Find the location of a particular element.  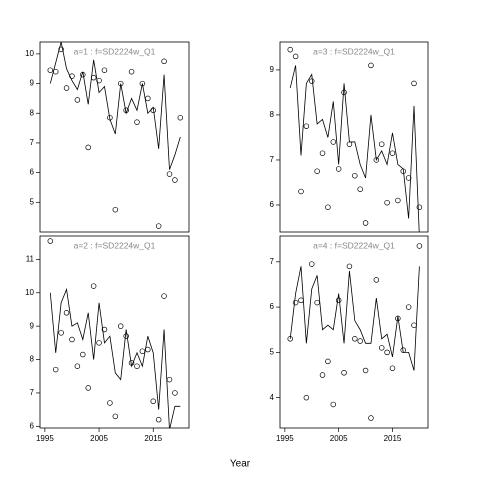

y-tick-label: 9 is located at coordinates (32, 325).